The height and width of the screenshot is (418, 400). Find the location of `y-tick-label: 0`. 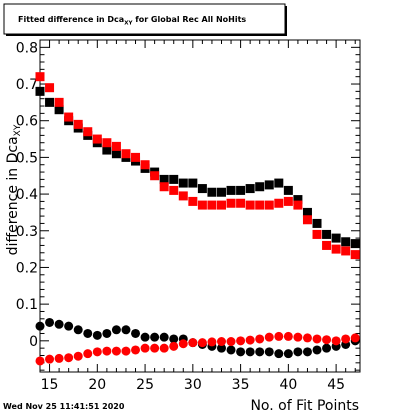

y-tick-label: 0 is located at coordinates (33, 342).